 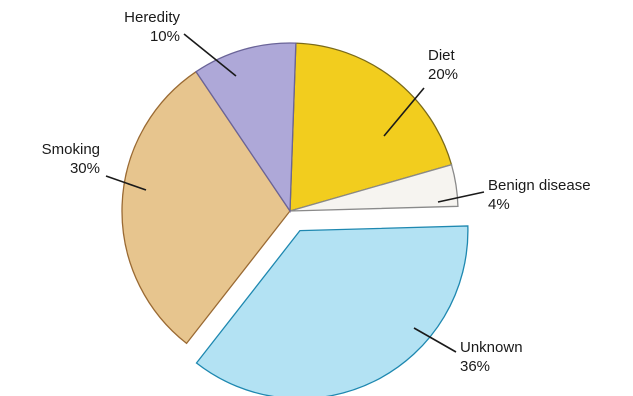 What do you see at coordinates (499, 204) in the screenshot?
I see `slice-percent-benign-disease: 4%` at bounding box center [499, 204].